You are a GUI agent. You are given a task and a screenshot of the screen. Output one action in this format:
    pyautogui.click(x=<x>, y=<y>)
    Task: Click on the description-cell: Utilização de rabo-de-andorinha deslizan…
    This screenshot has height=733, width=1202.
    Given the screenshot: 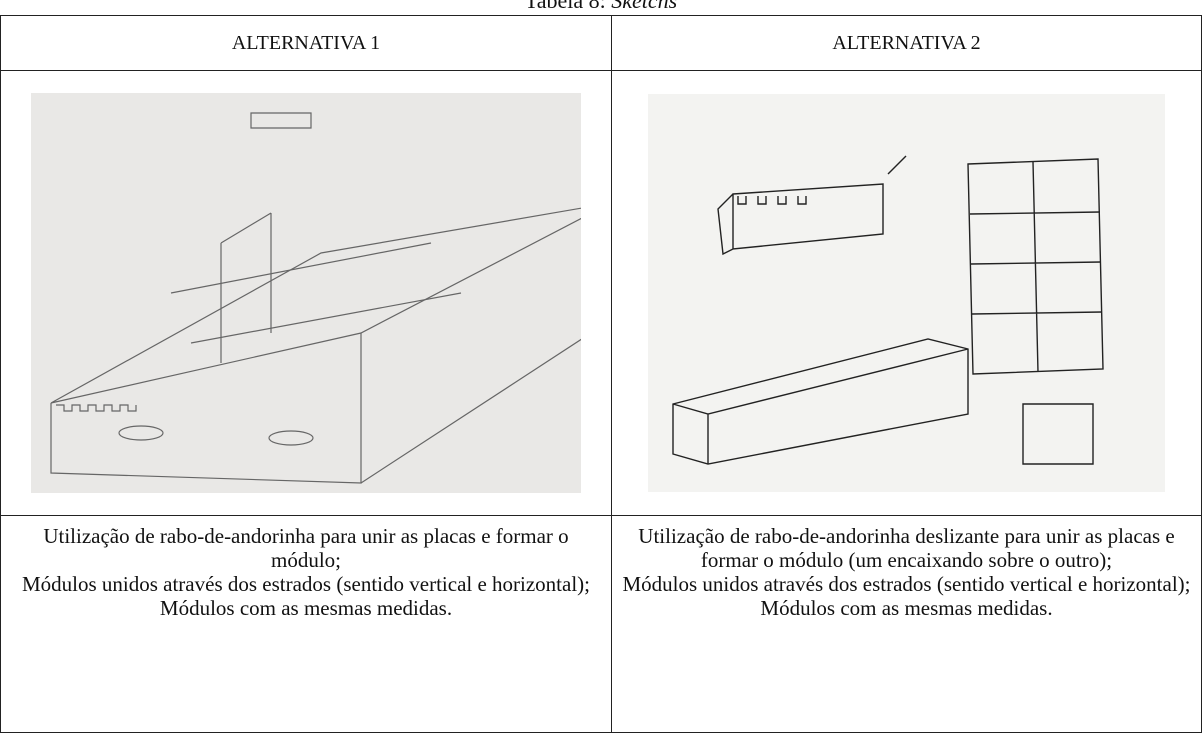 What is the action you would take?
    pyautogui.click(x=906, y=624)
    